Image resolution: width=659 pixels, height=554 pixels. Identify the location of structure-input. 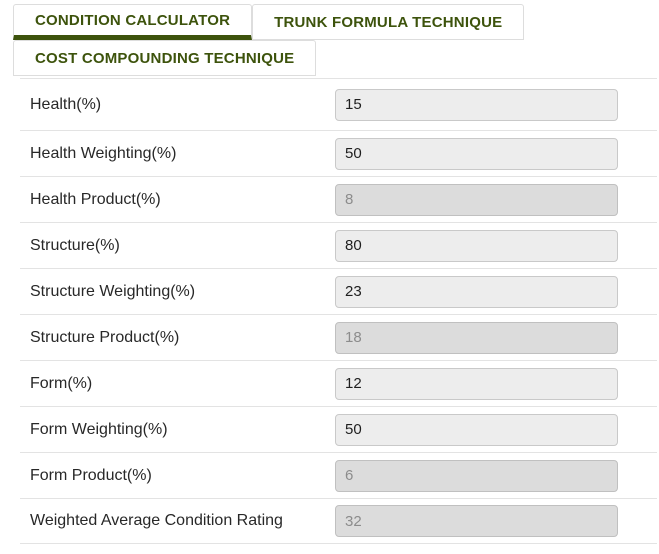
(476, 245).